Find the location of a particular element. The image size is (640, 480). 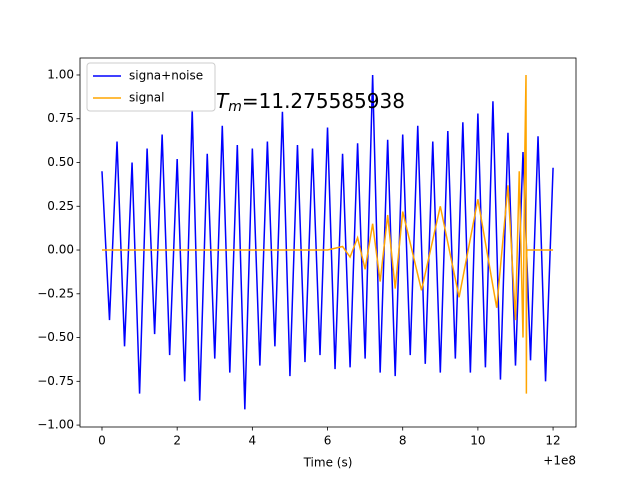

y-tick-label: −1.00 is located at coordinates (55, 425).